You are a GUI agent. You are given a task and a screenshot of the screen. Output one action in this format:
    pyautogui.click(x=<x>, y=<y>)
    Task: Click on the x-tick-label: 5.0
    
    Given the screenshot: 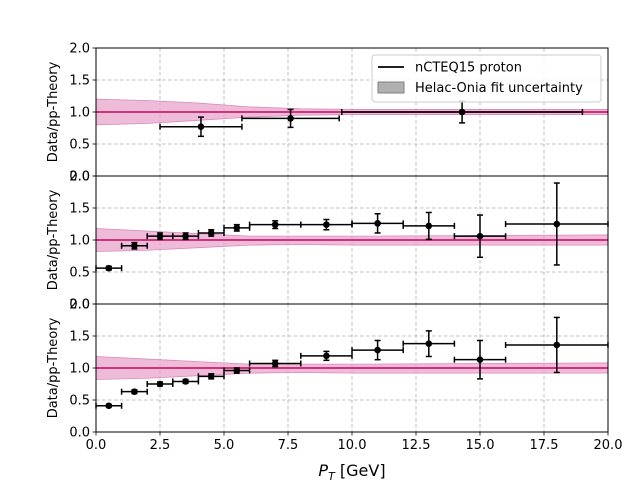 What is the action you would take?
    pyautogui.click(x=224, y=445)
    